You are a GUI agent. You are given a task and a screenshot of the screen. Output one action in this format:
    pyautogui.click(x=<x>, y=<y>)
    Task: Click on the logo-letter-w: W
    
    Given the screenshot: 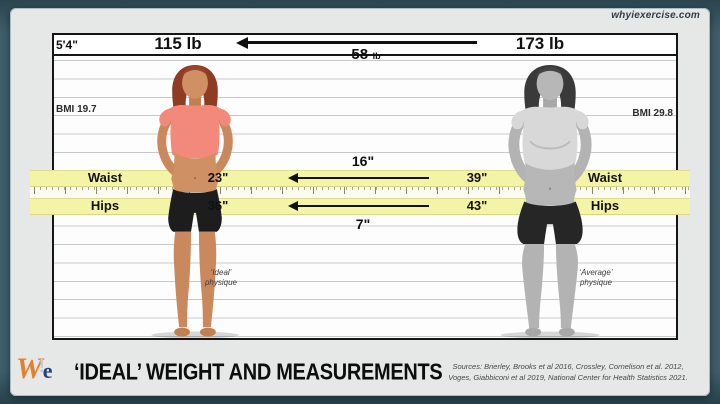 What is the action you would take?
    pyautogui.click(x=29, y=368)
    